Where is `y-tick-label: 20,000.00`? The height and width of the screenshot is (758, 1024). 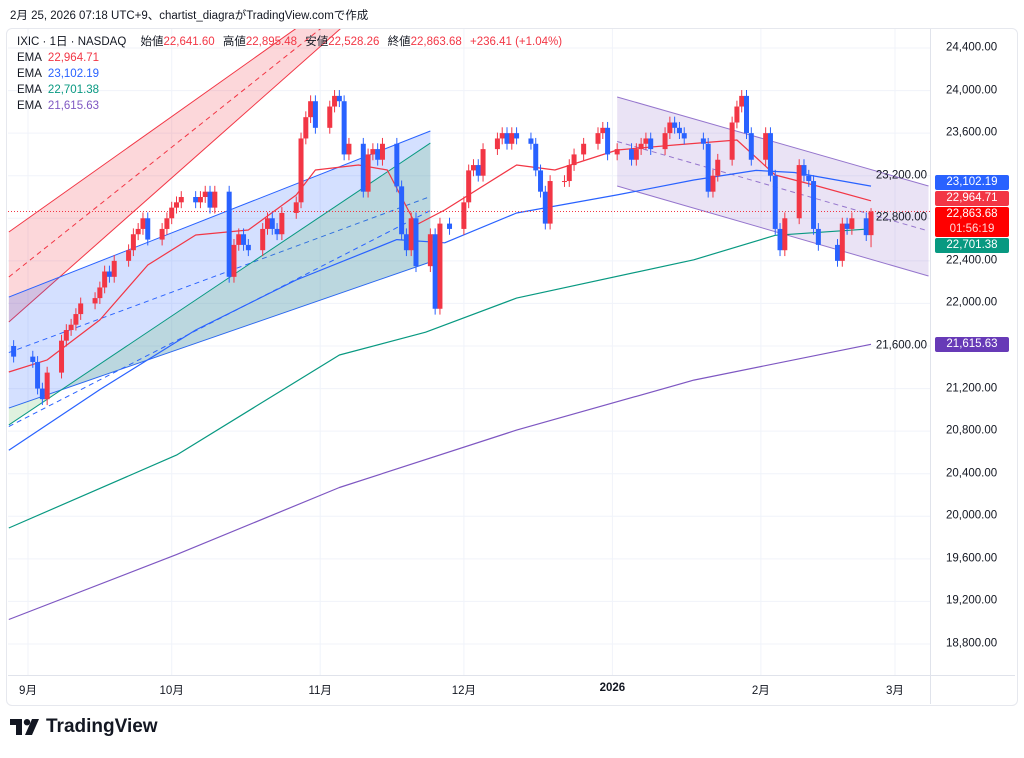
y-tick-label: 20,000.00 is located at coordinates (972, 515).